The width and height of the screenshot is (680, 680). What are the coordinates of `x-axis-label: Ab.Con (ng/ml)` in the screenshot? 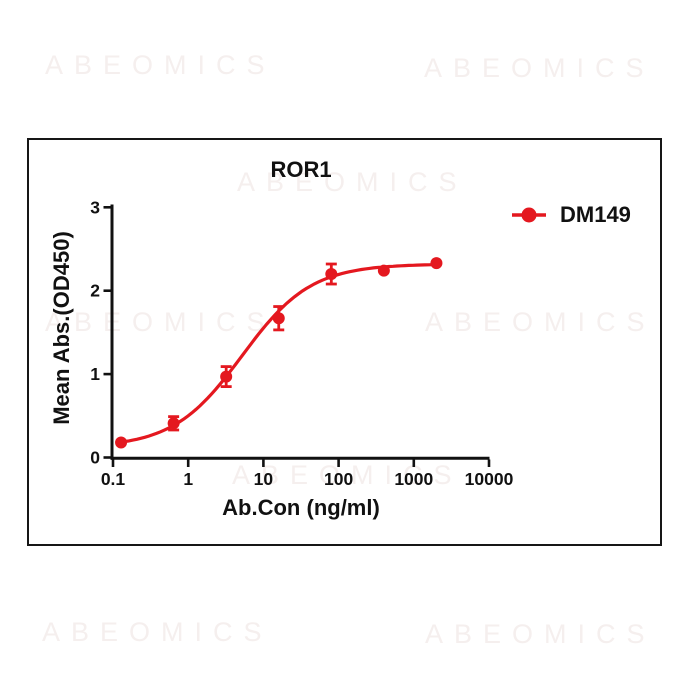 It's located at (301, 507).